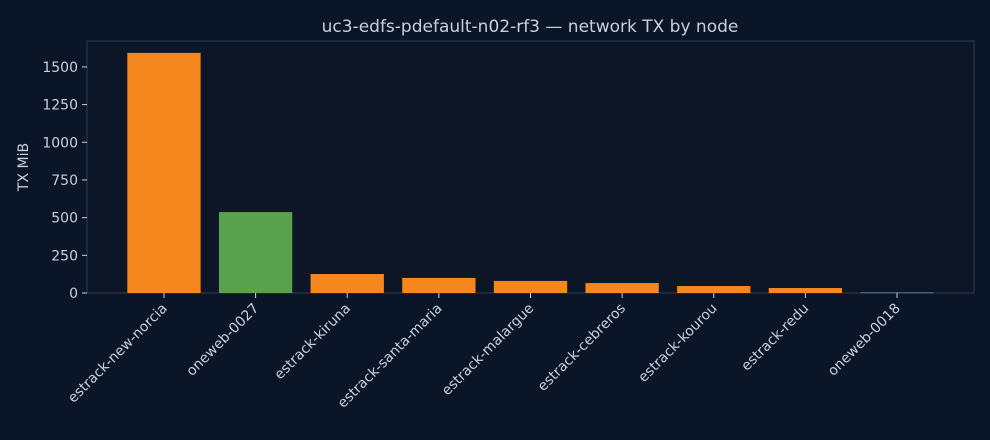 The image size is (990, 440). I want to click on y-tick-label: 1000, so click(60, 143).